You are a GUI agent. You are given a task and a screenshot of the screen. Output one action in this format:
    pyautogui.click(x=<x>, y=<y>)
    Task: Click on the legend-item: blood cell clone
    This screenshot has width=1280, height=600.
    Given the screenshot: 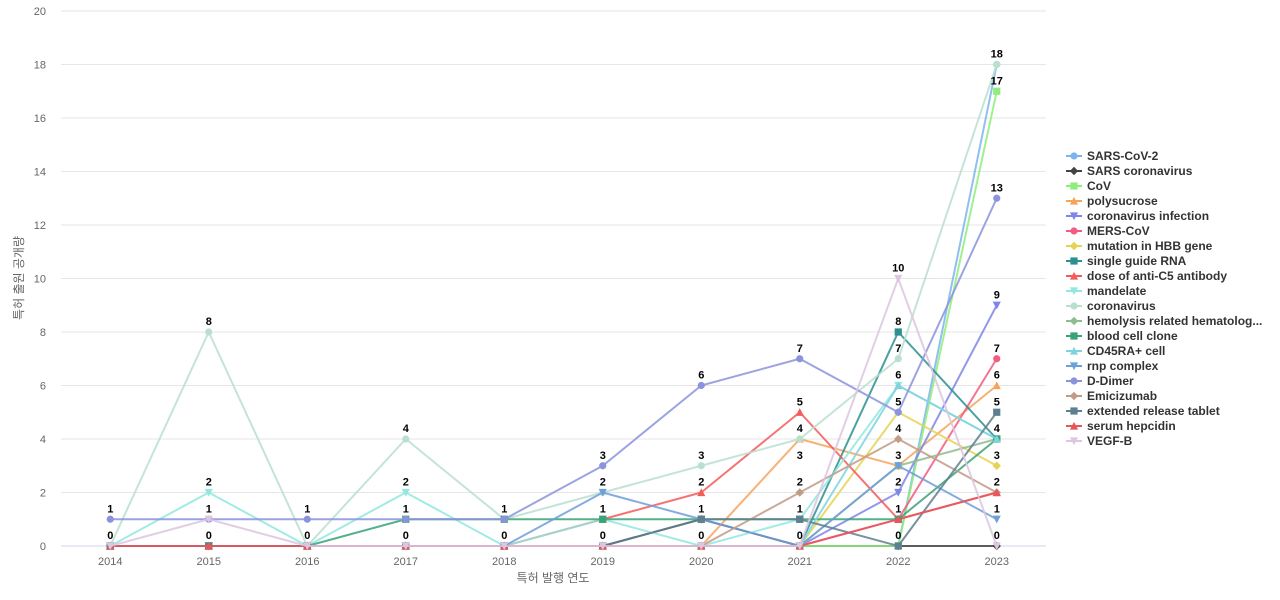 What is the action you would take?
    pyautogui.click(x=1122, y=336)
    